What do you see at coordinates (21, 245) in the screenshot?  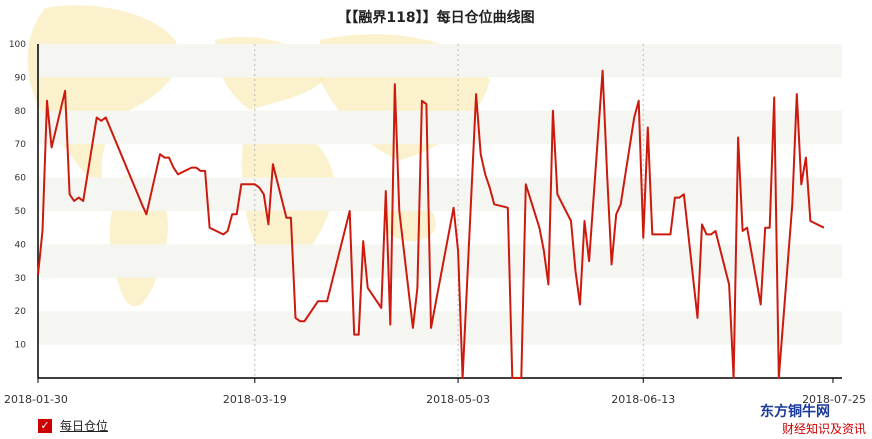 I see `y-tick-label: 40` at bounding box center [21, 245].